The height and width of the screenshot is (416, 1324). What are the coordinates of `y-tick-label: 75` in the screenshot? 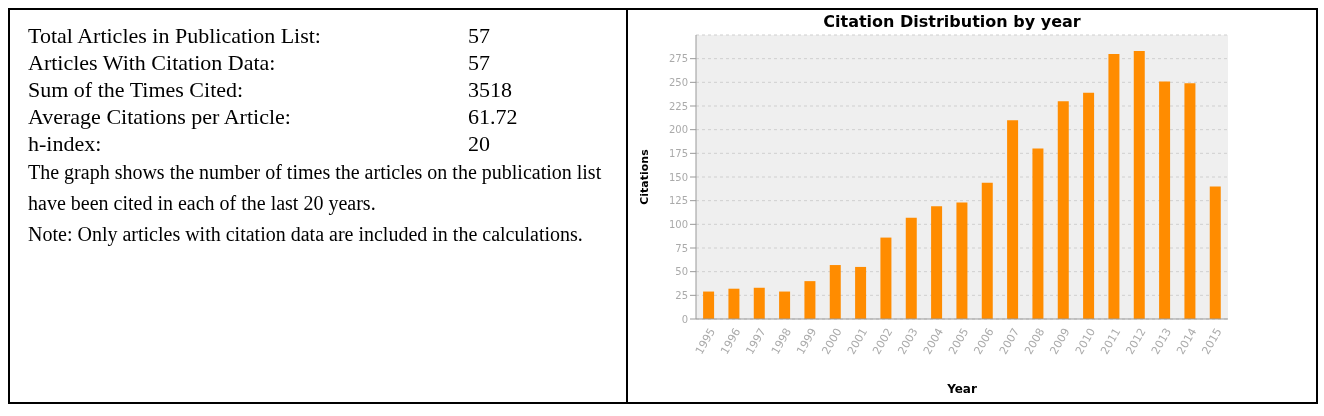 It's located at (681, 248).